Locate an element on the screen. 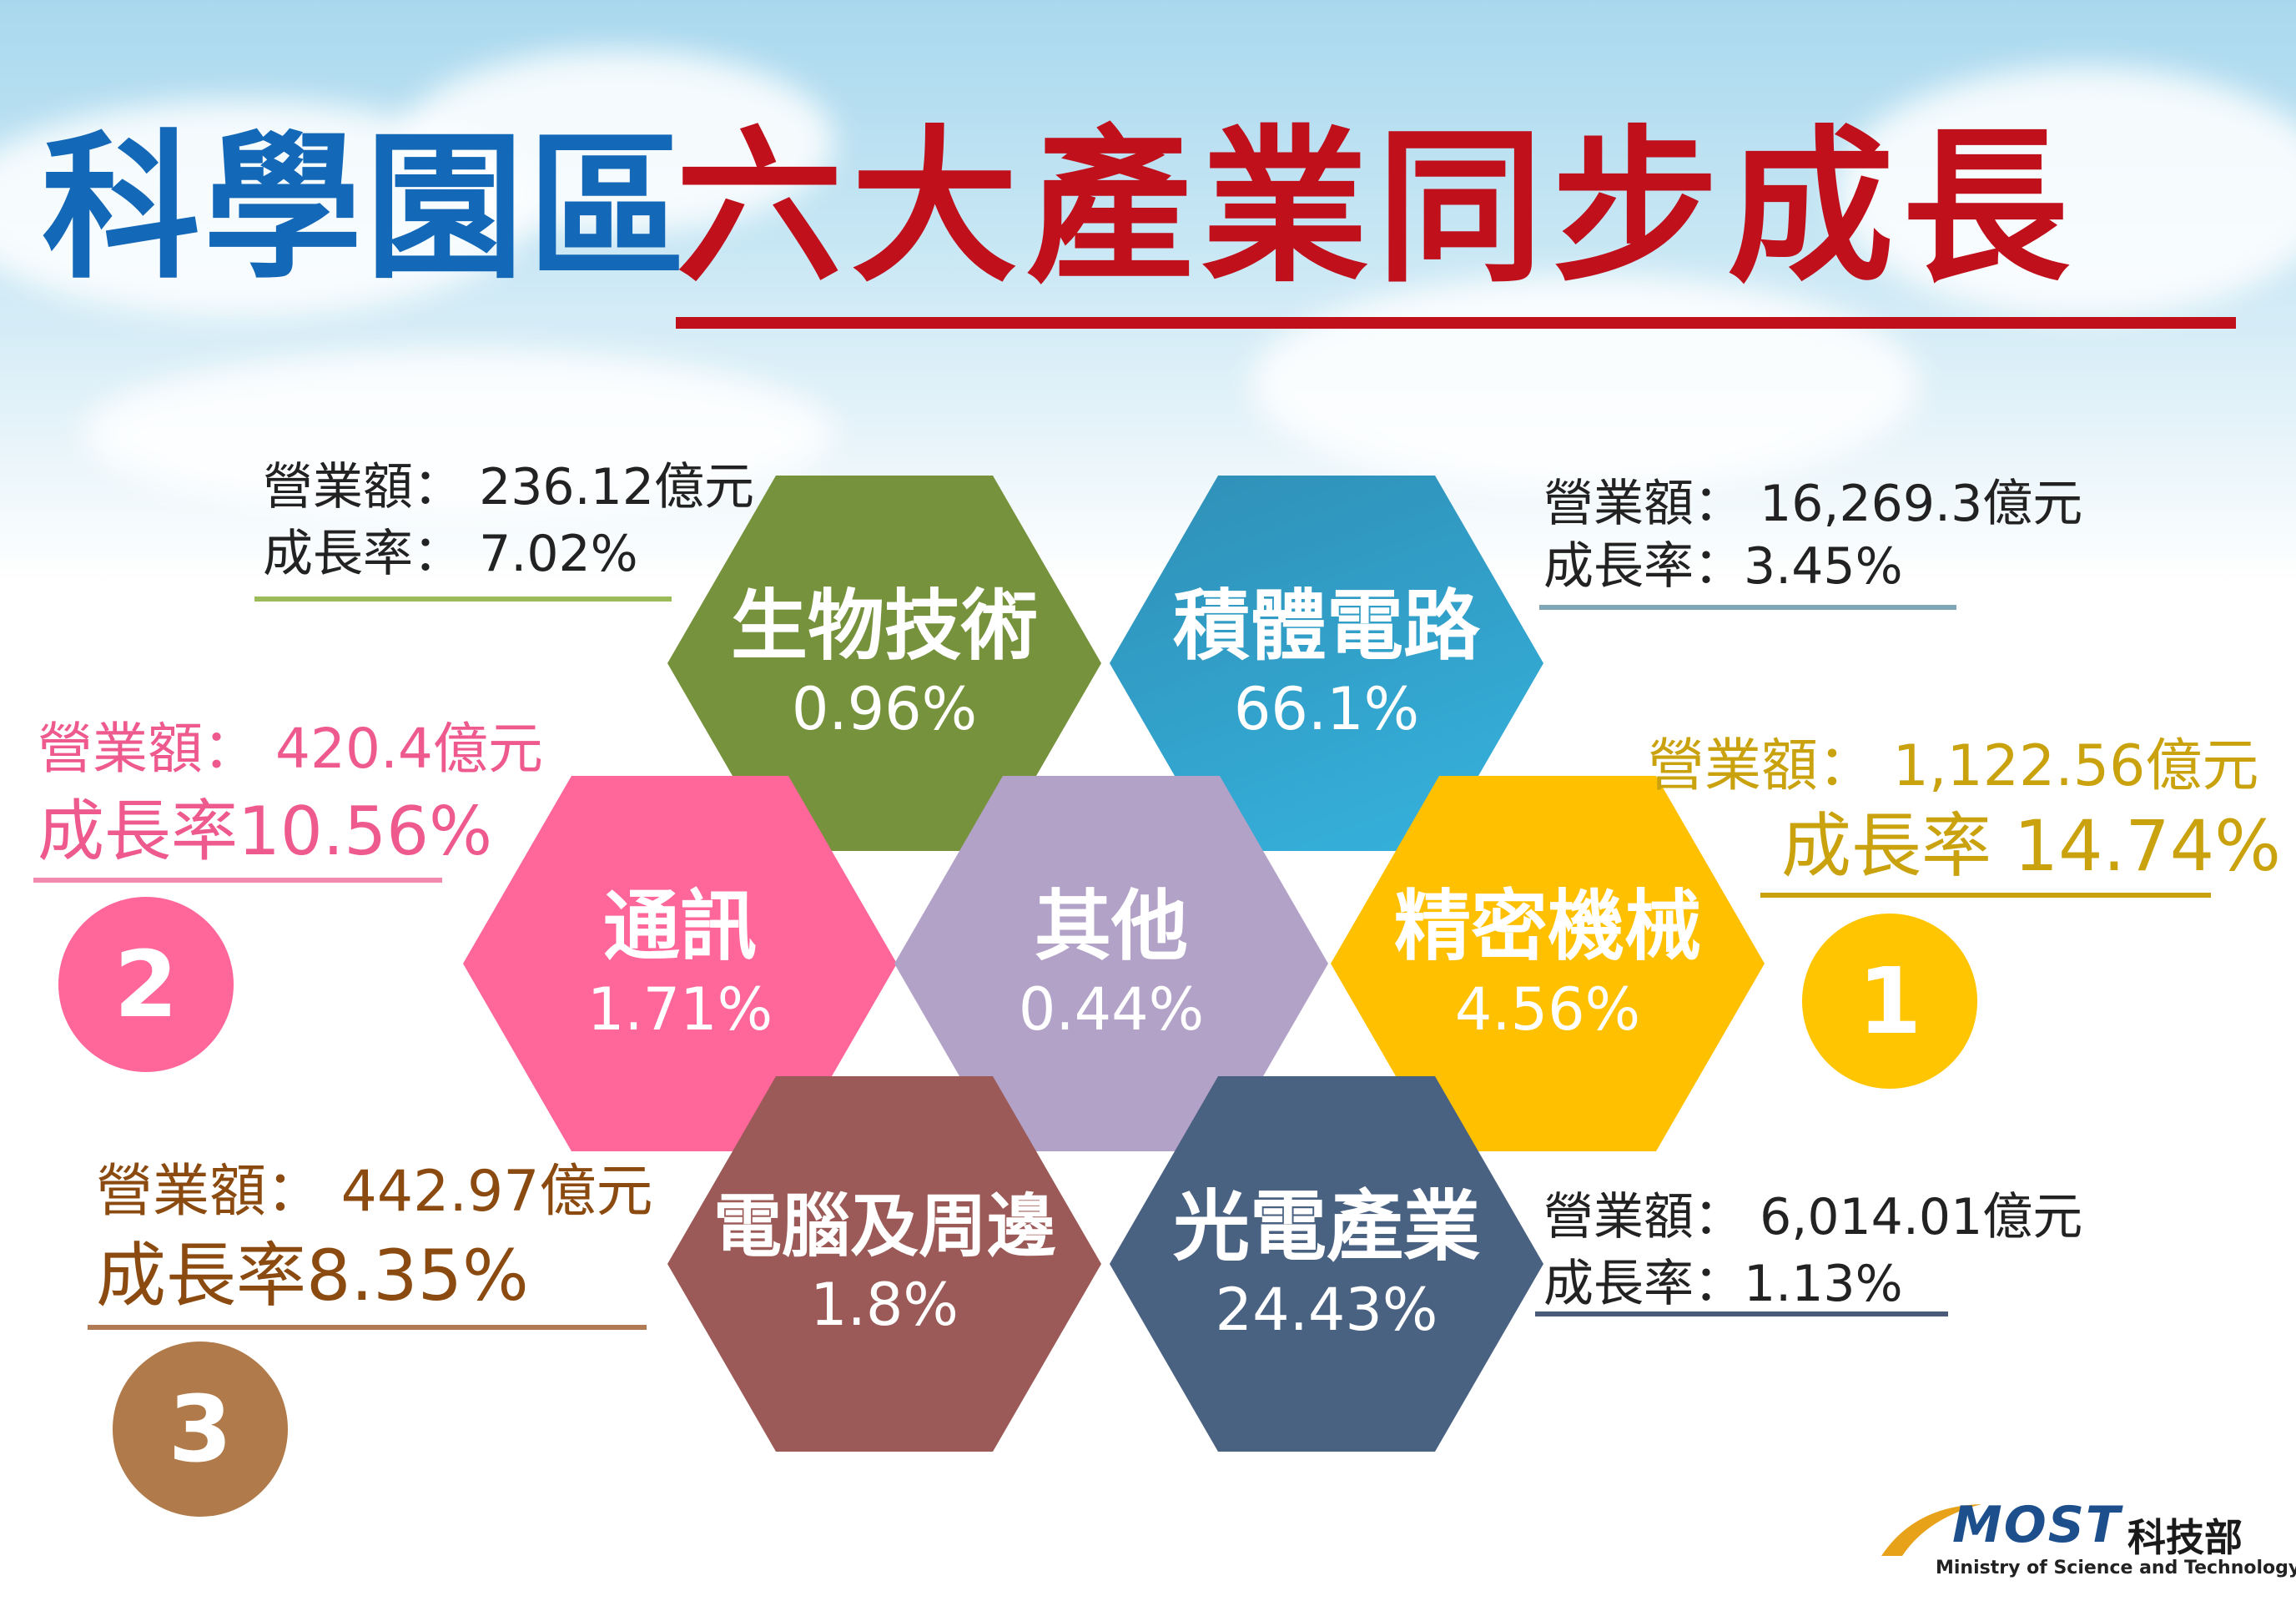 The image size is (2296, 1621). precision-machinery-rule is located at coordinates (1985, 895).